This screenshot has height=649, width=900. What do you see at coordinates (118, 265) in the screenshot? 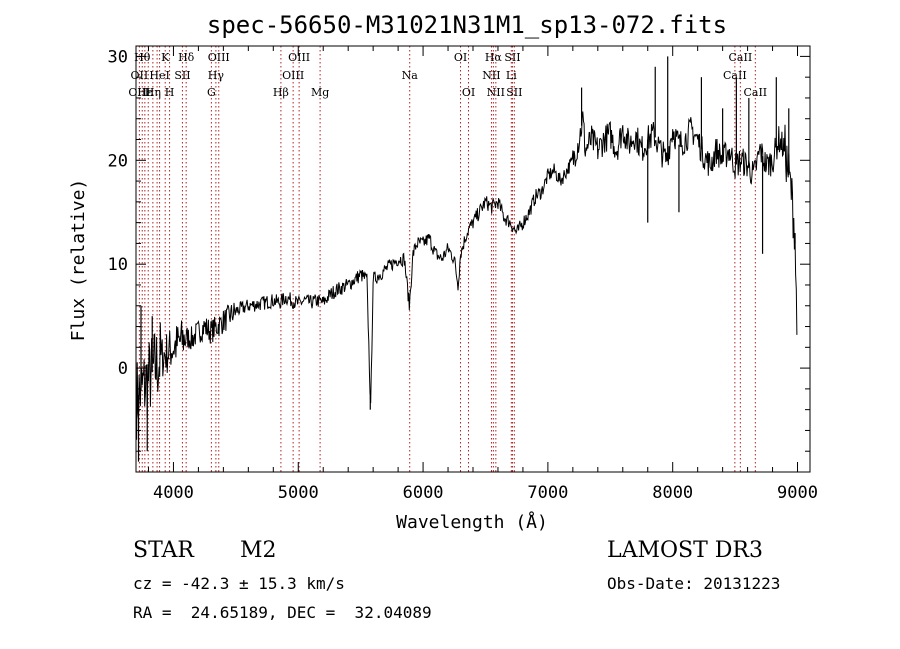
I see `y-tick-label: 10` at bounding box center [118, 265].